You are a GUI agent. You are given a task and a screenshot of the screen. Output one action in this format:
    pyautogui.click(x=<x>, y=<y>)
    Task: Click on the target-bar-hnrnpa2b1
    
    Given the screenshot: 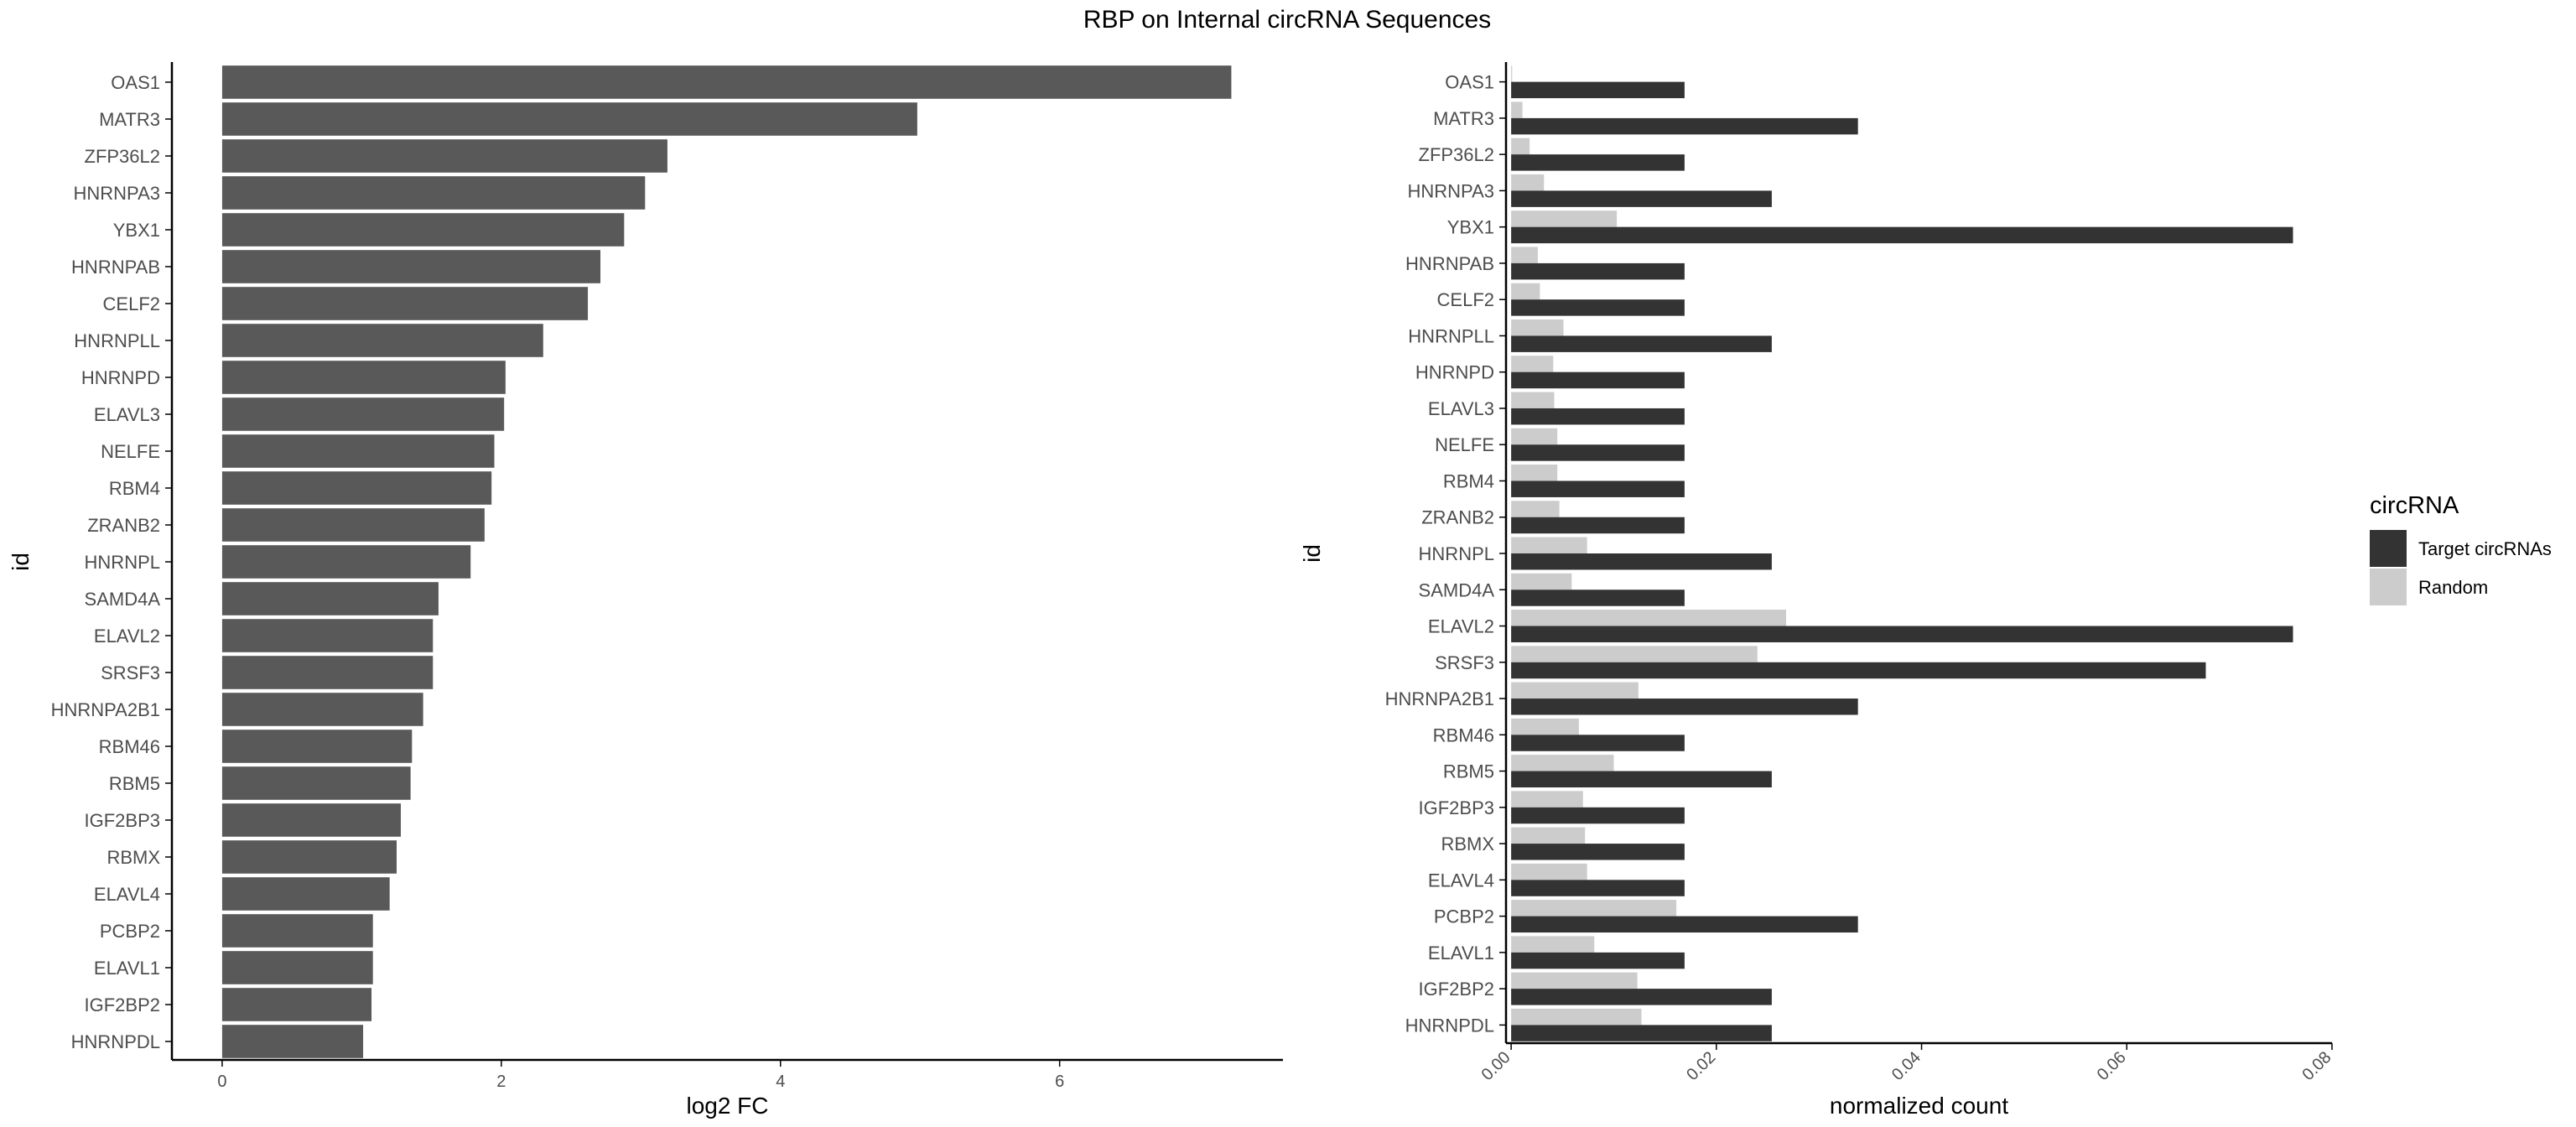 What is the action you would take?
    pyautogui.click(x=1684, y=707)
    